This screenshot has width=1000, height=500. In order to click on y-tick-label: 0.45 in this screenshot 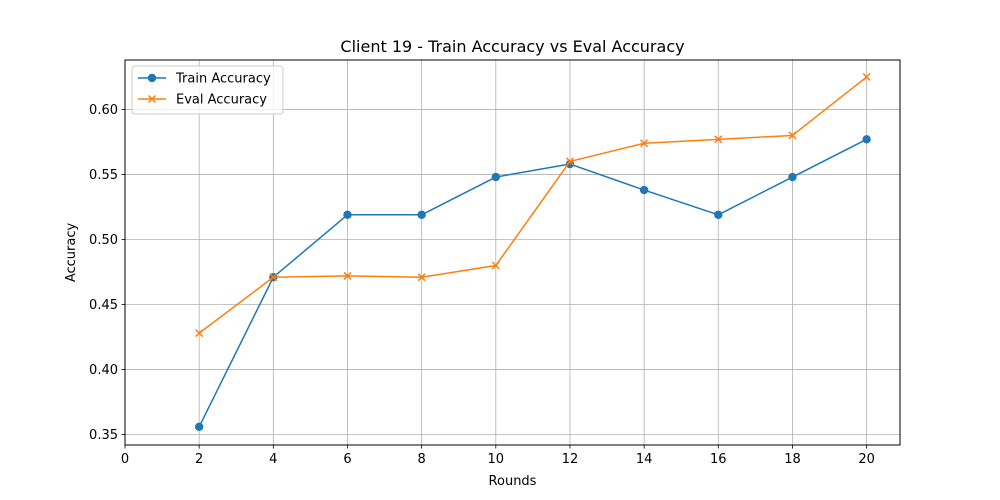, I will do `click(103, 305)`.